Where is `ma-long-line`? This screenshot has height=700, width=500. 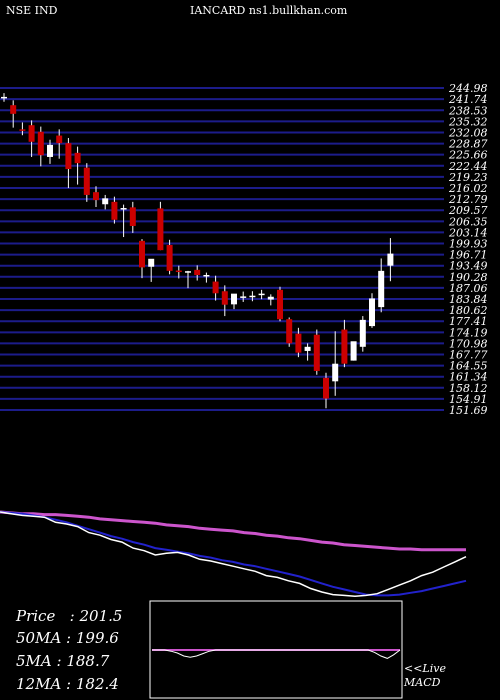 ma-long-line is located at coordinates (233, 531).